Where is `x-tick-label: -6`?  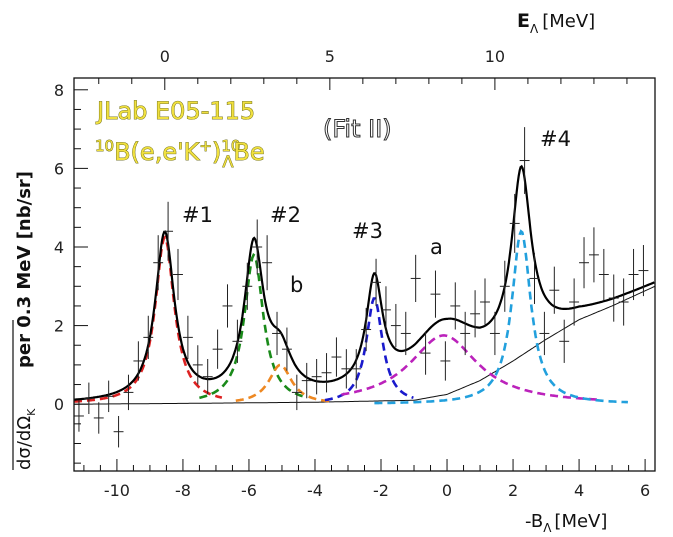
x-tick-label: -6 is located at coordinates (249, 490).